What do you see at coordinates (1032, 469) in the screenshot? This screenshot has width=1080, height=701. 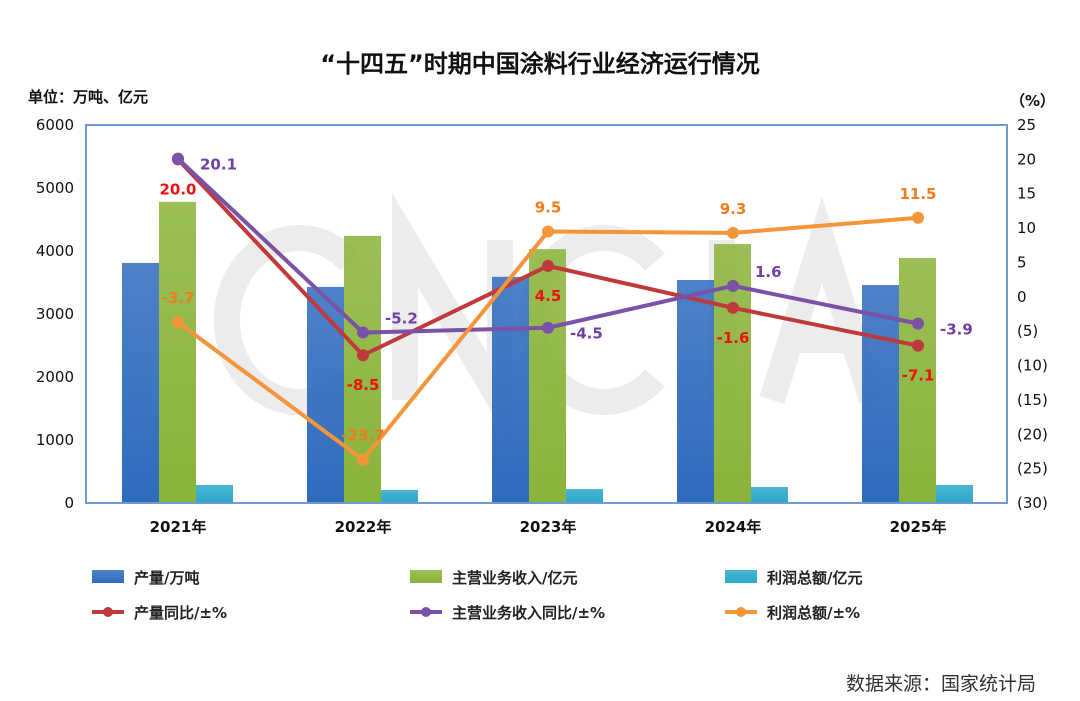 I see `right-tick-label: (25)` at bounding box center [1032, 469].